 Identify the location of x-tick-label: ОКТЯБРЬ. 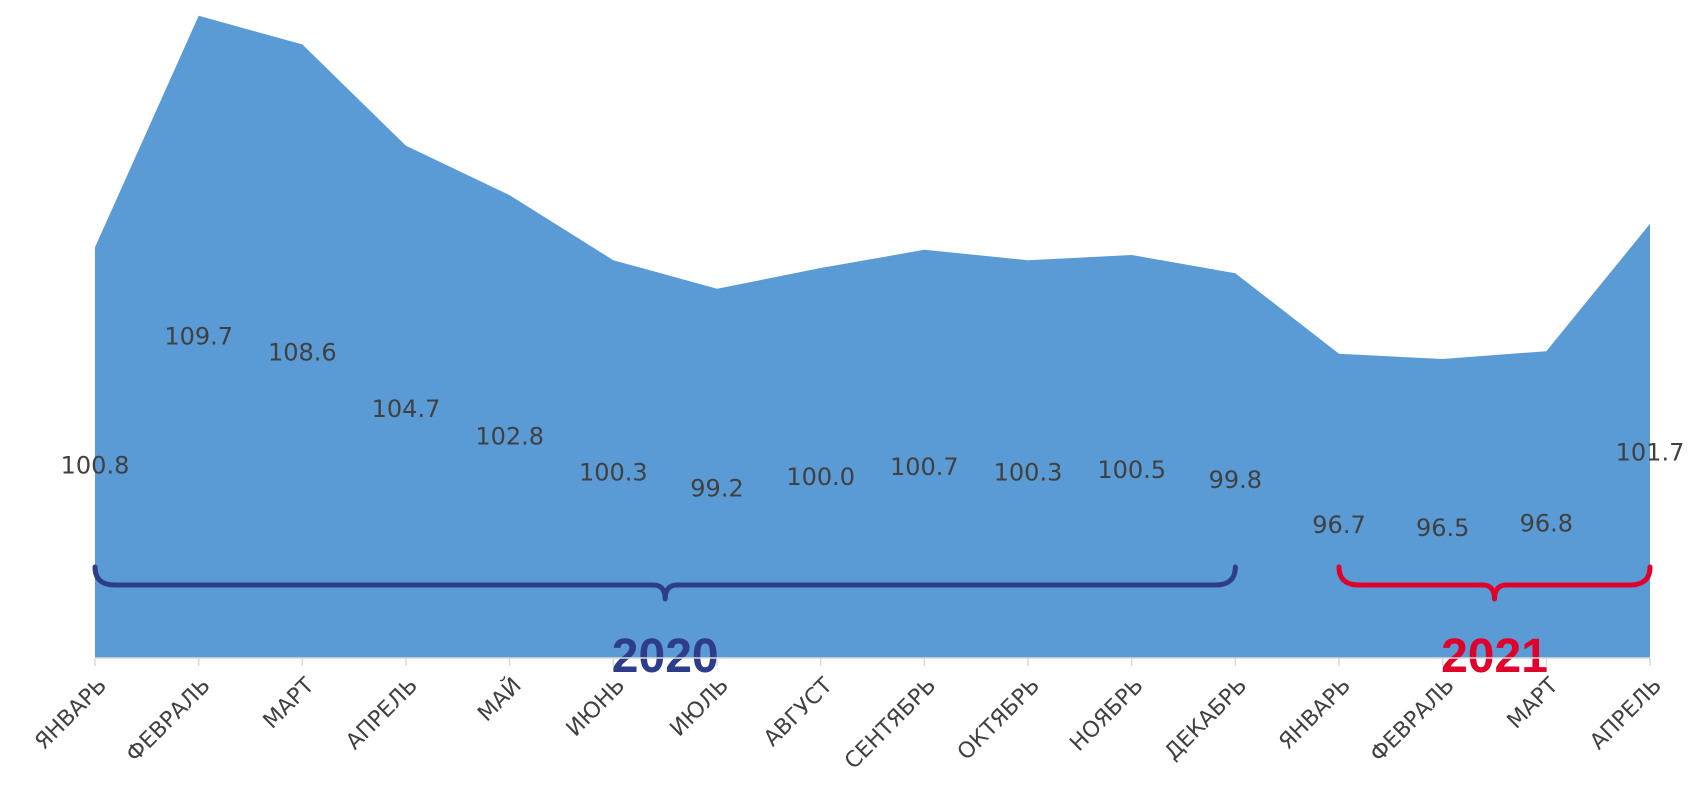
(999, 719).